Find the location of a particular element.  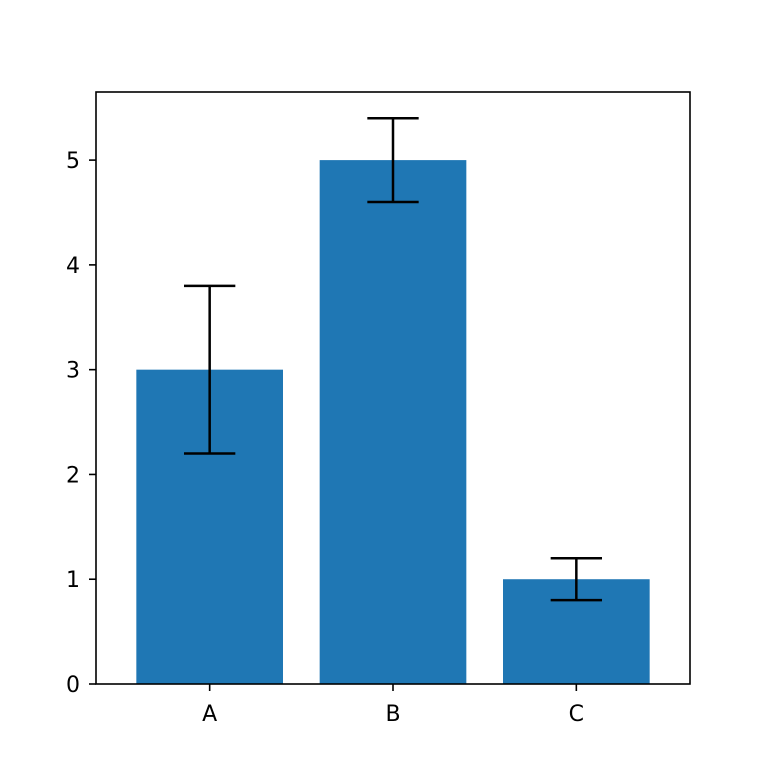

x-tick-label-B: B is located at coordinates (392, 714).